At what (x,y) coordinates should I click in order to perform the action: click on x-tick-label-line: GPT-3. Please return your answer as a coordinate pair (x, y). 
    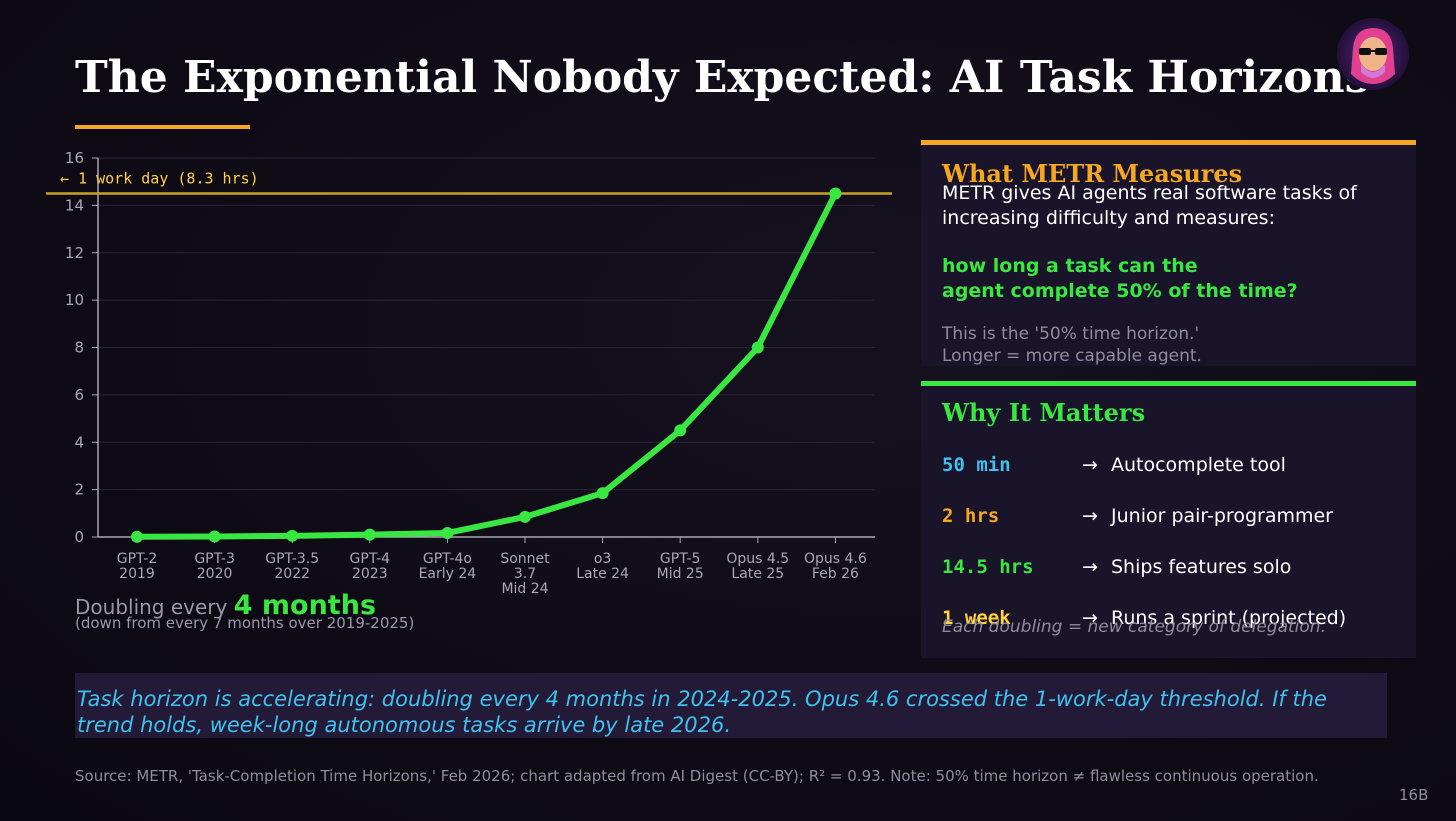
    Looking at the image, I should click on (214, 559).